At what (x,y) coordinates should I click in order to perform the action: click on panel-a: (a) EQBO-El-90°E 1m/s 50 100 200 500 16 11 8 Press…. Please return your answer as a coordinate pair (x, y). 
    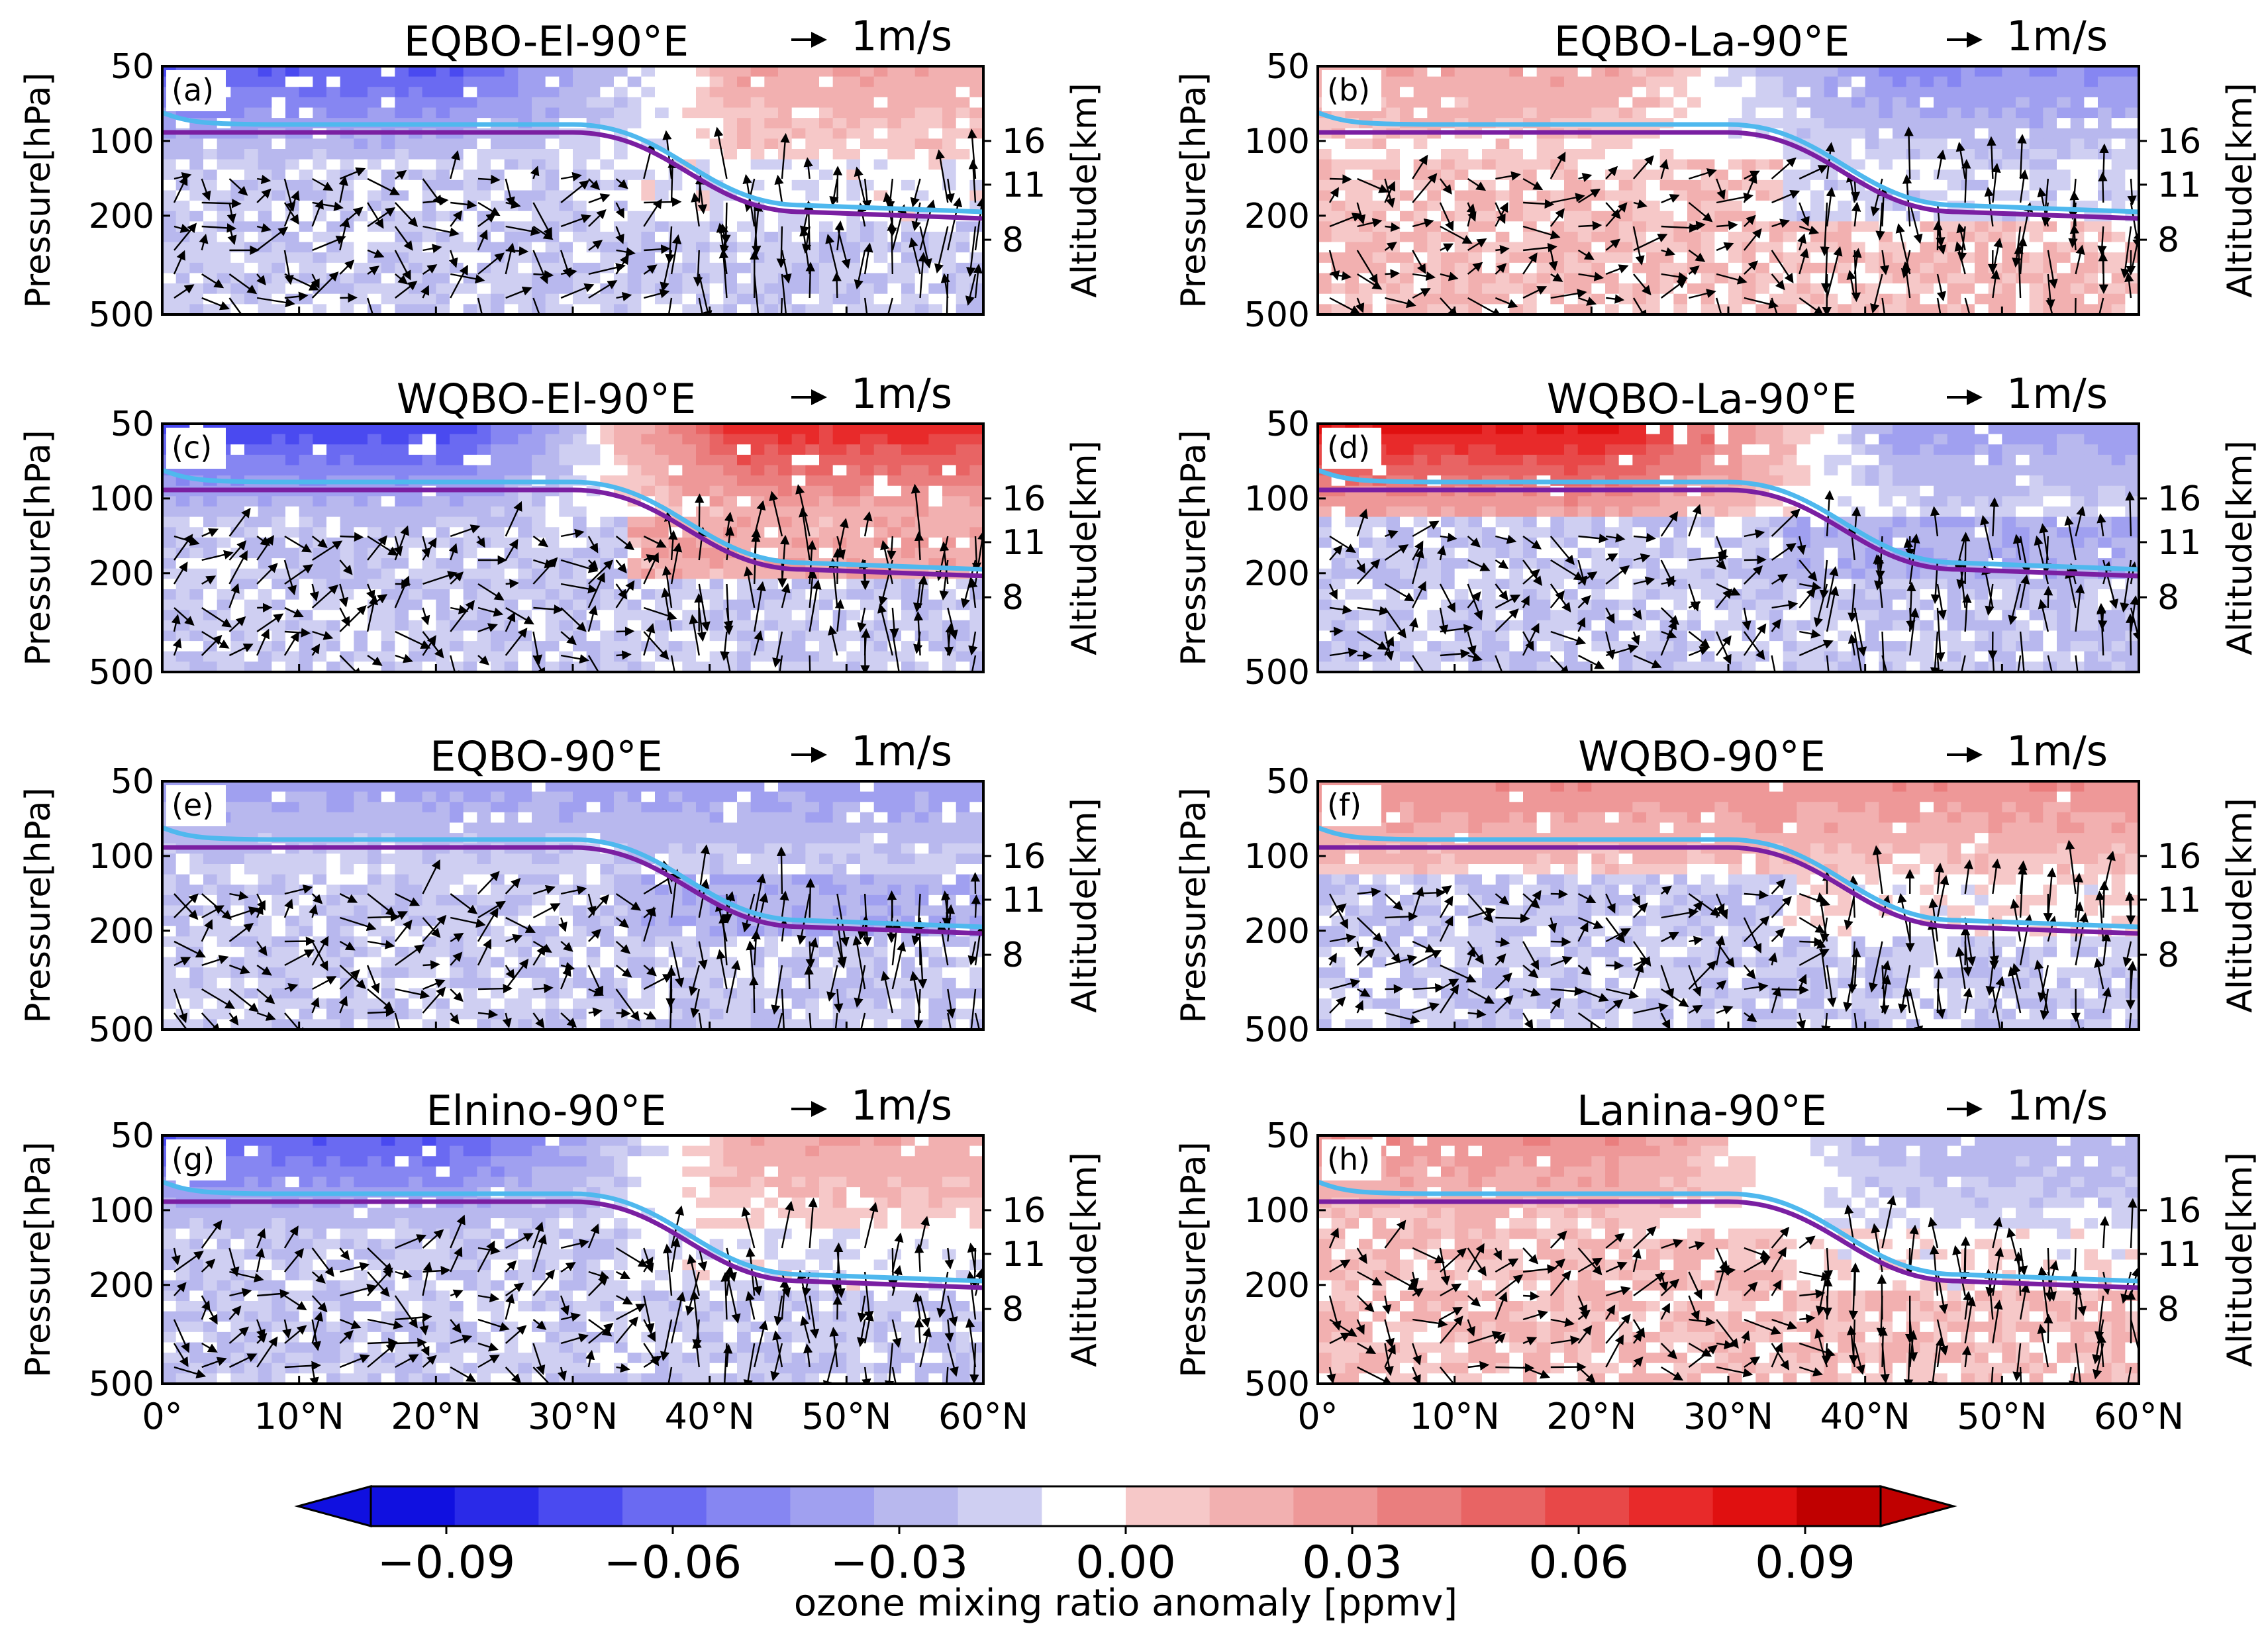
    Looking at the image, I should click on (562, 173).